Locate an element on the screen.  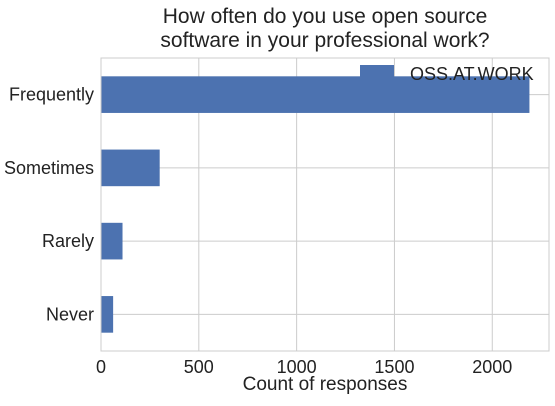
y-tick-label: Rarely is located at coordinates (68, 241).